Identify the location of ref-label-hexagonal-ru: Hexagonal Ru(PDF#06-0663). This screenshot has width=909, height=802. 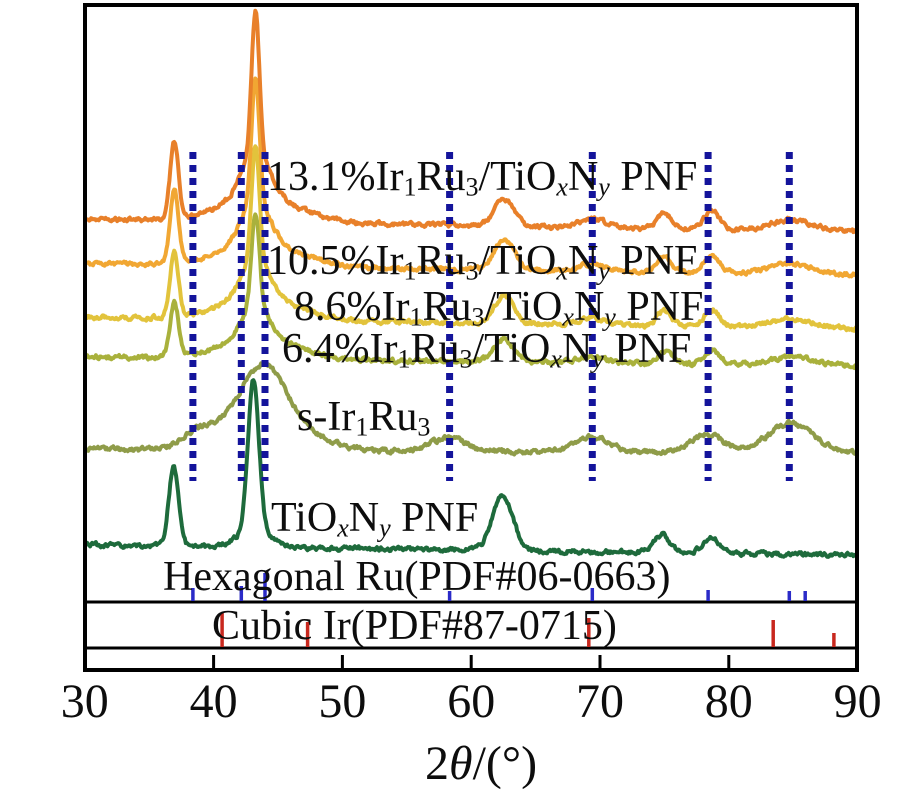
(417, 577).